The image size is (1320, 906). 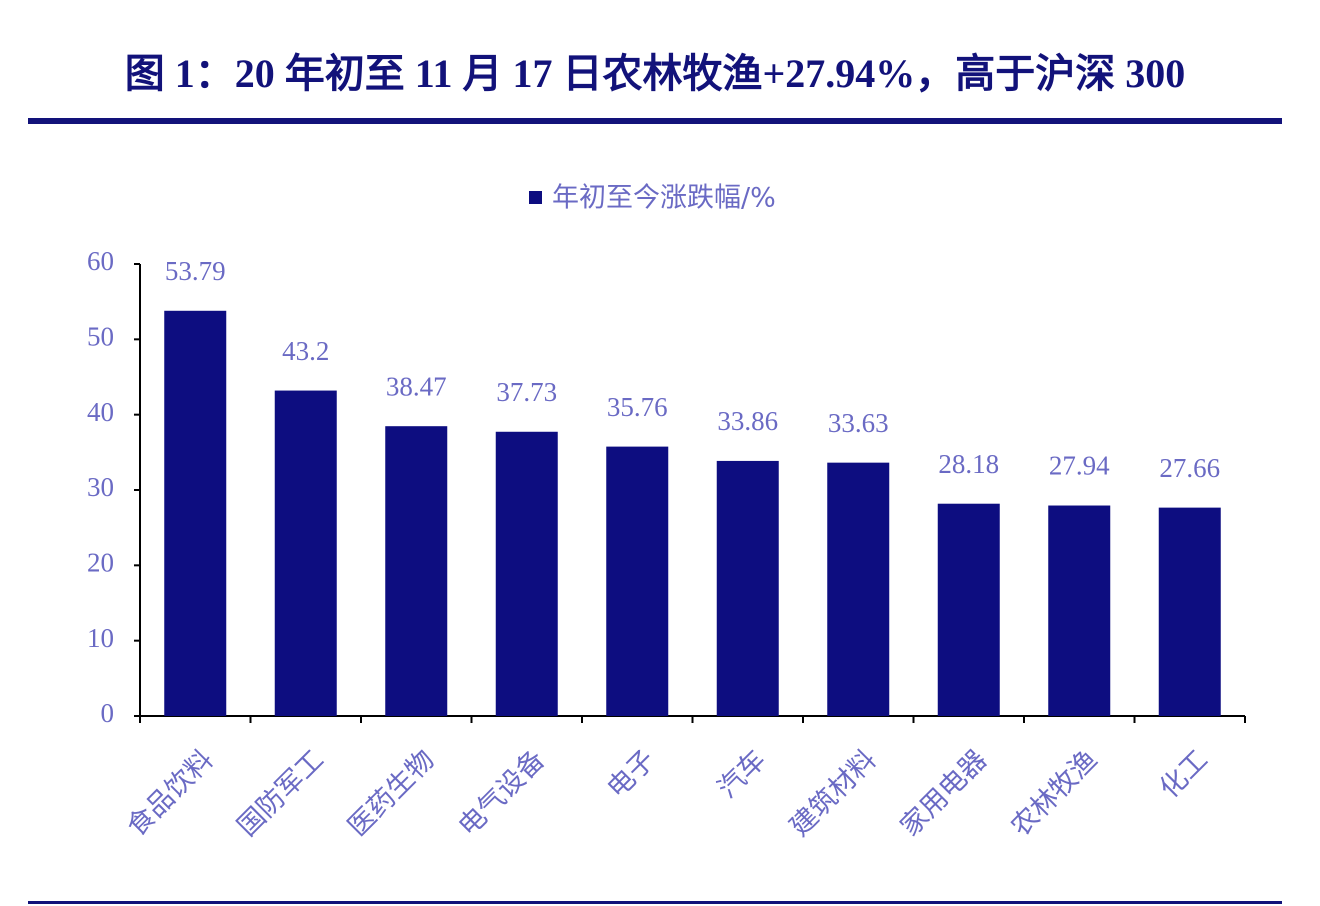 I want to click on value-label: 28.18, so click(x=968, y=464).